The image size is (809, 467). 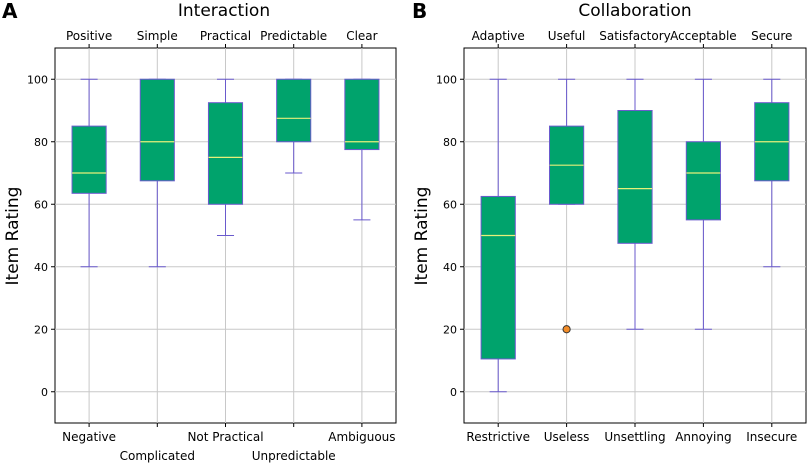 I want to click on top-category-label: Simple, so click(x=157, y=36).